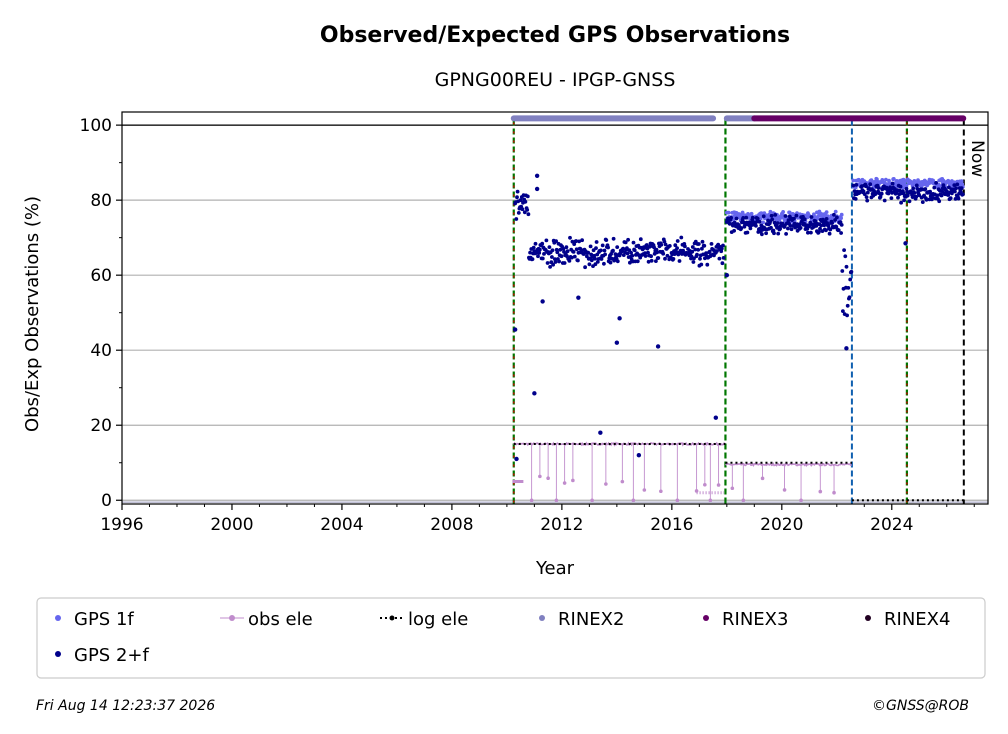 Image resolution: width=1008 pixels, height=734 pixels. What do you see at coordinates (111, 655) in the screenshot?
I see `legend-label: GPS 2+f` at bounding box center [111, 655].